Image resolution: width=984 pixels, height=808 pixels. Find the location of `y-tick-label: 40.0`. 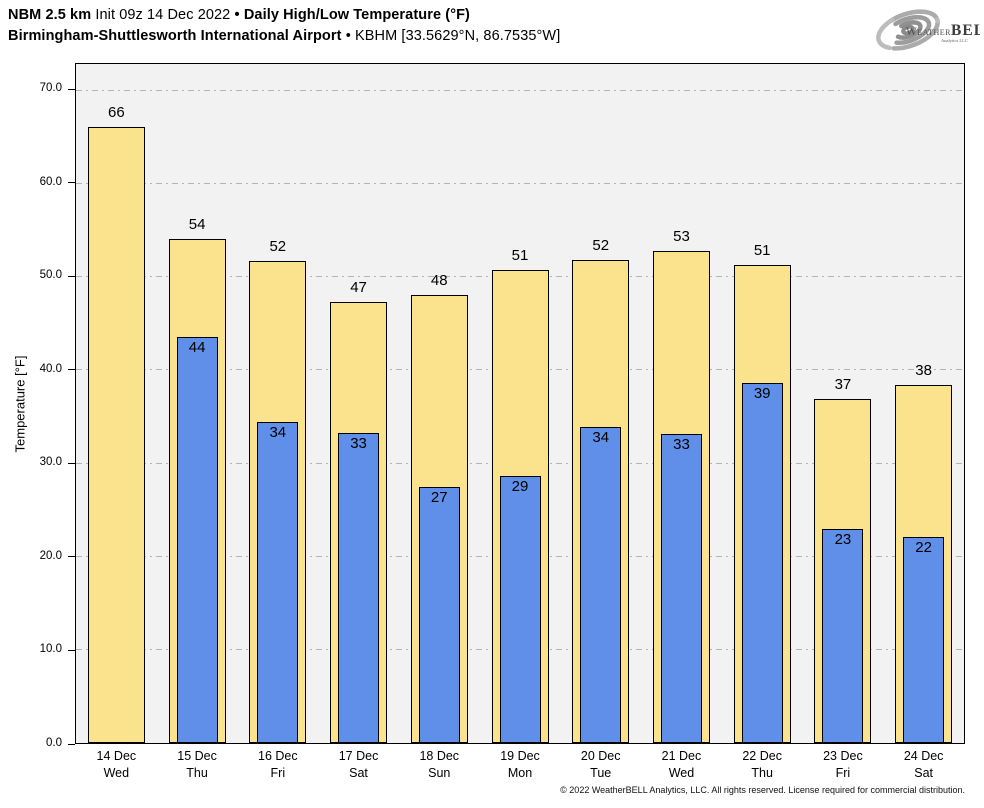

y-tick-label: 40.0 is located at coordinates (50, 368).